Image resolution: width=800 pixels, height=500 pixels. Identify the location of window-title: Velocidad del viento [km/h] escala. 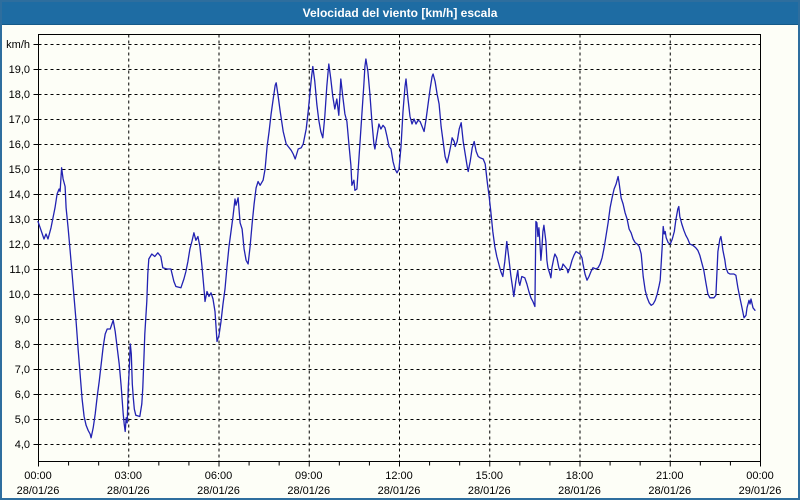
(400, 13).